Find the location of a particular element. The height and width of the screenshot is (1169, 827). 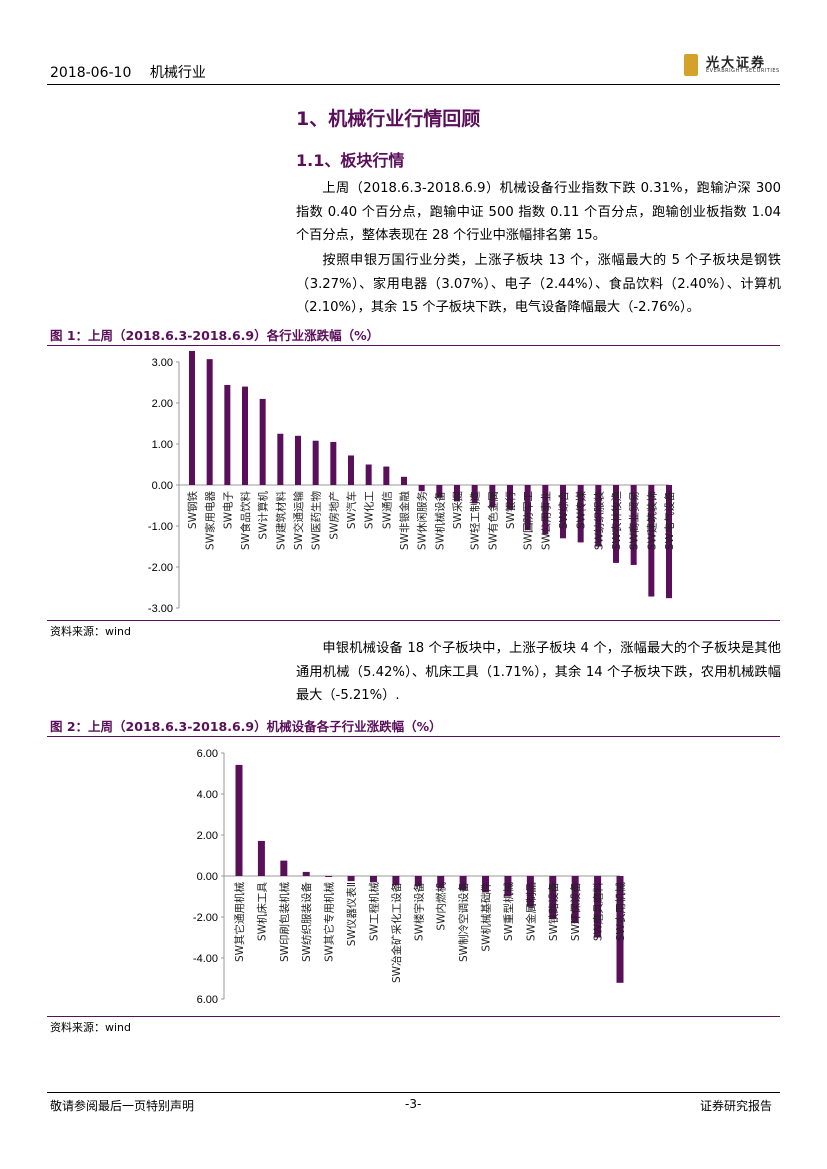

category-label: SW机械设备 is located at coordinates (439, 521).